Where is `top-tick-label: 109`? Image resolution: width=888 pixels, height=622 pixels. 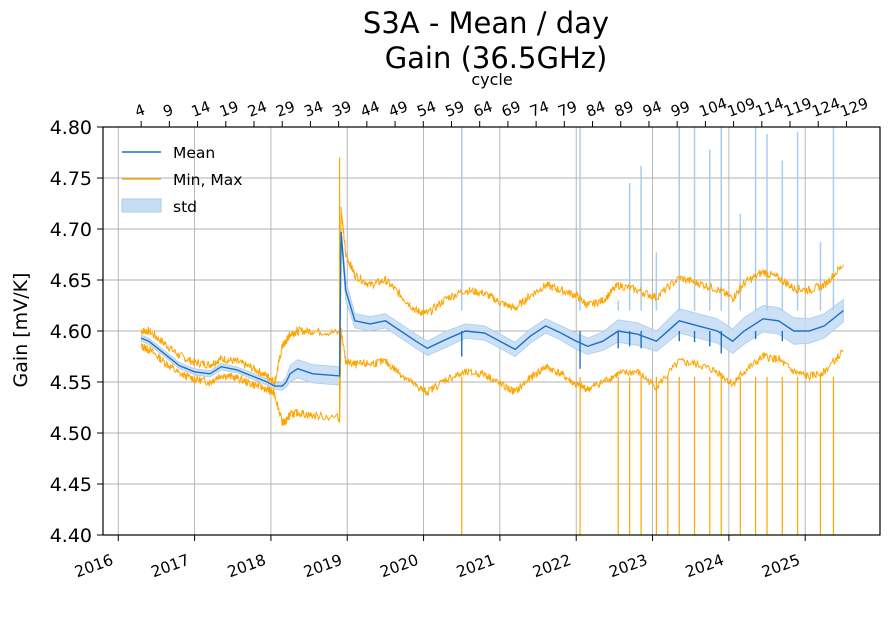 top-tick-label: 109 is located at coordinates (741, 107).